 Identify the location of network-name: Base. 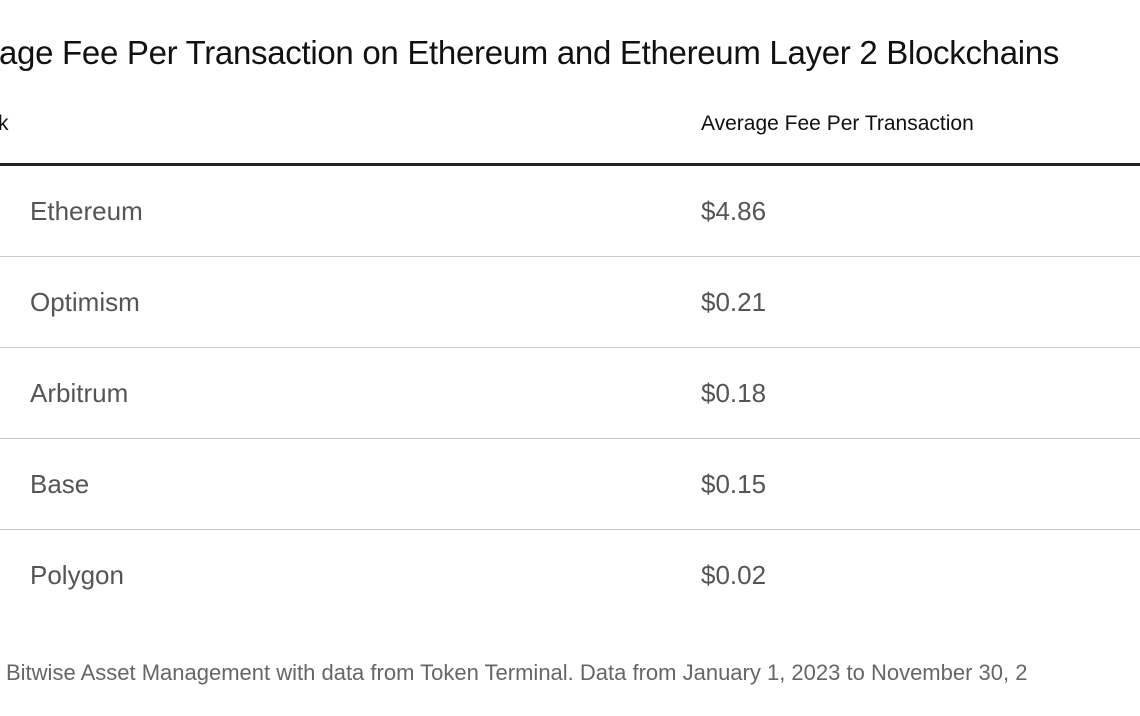
(60, 484).